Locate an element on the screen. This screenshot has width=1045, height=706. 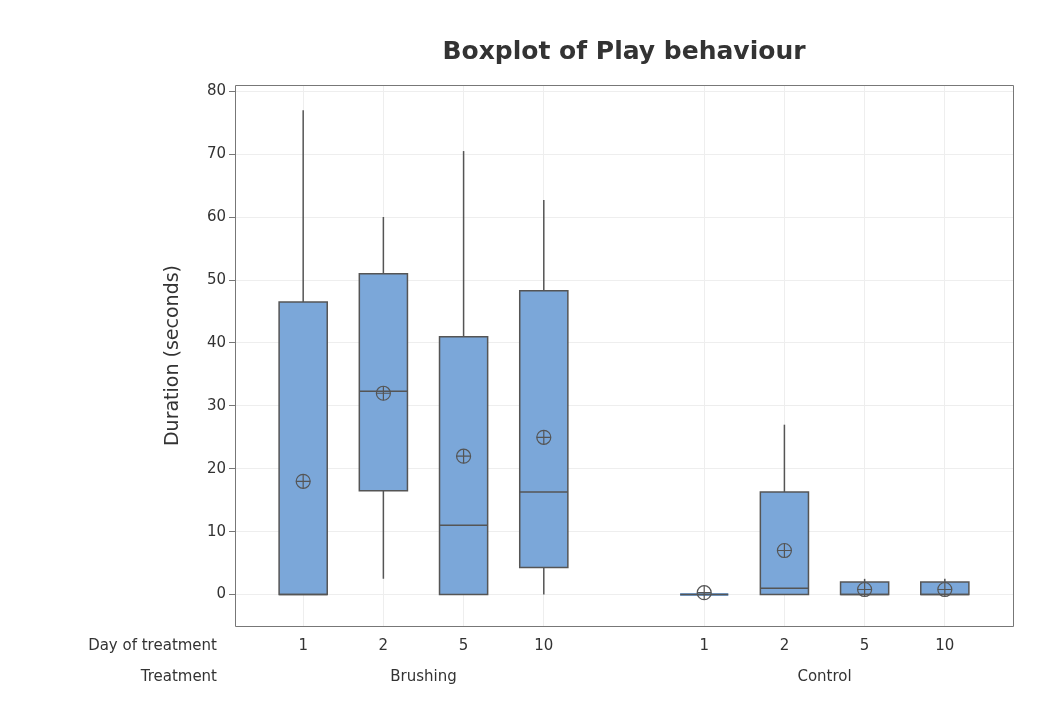
y-tick-label: 80 is located at coordinates (216, 90).